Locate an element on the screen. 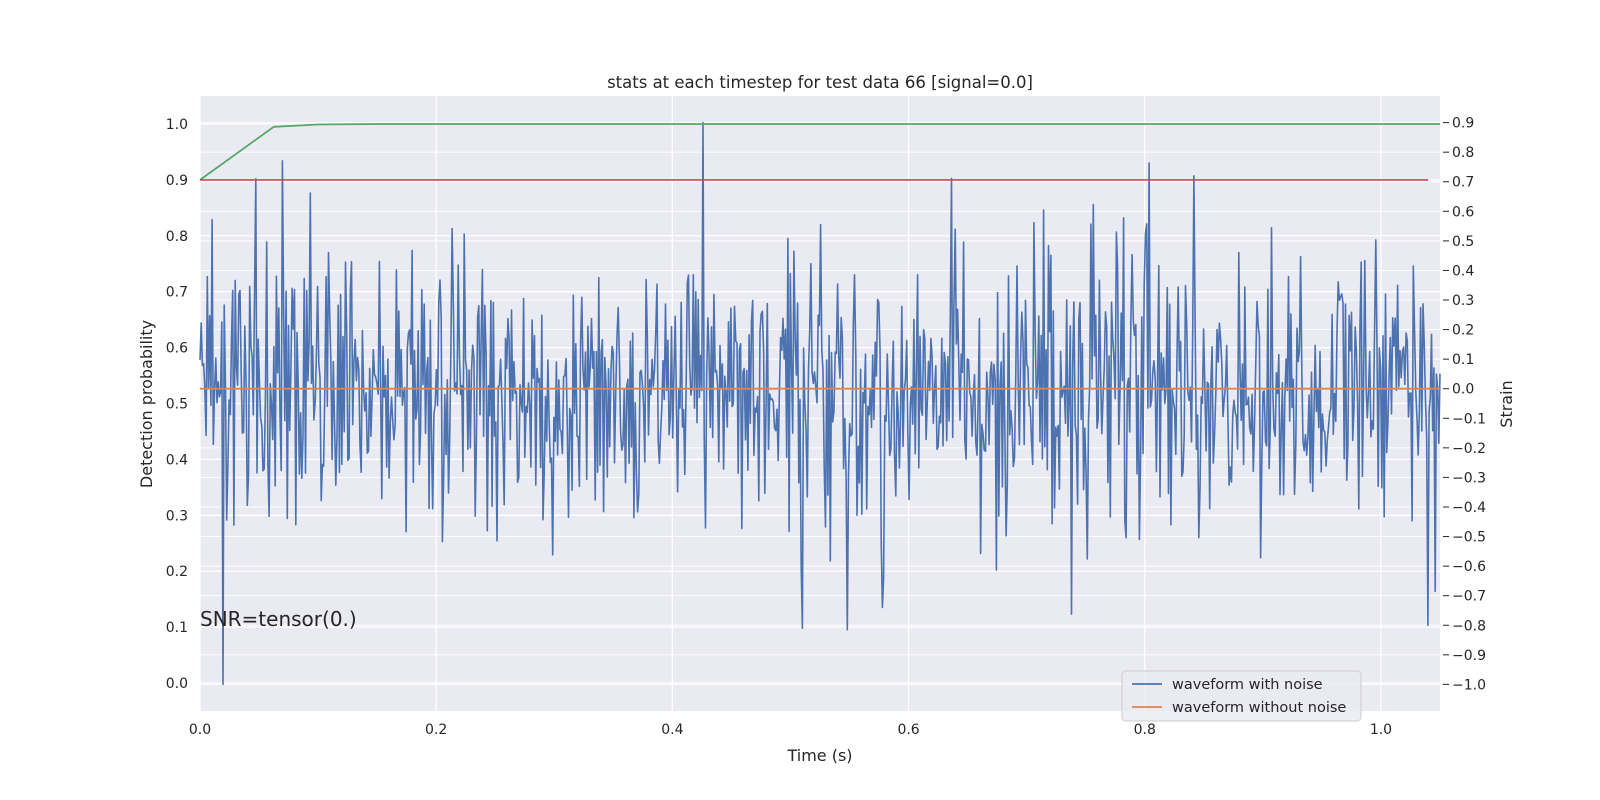 This screenshot has height=800, width=1600. y-right-tick-label: −0.4 is located at coordinates (1469, 508).